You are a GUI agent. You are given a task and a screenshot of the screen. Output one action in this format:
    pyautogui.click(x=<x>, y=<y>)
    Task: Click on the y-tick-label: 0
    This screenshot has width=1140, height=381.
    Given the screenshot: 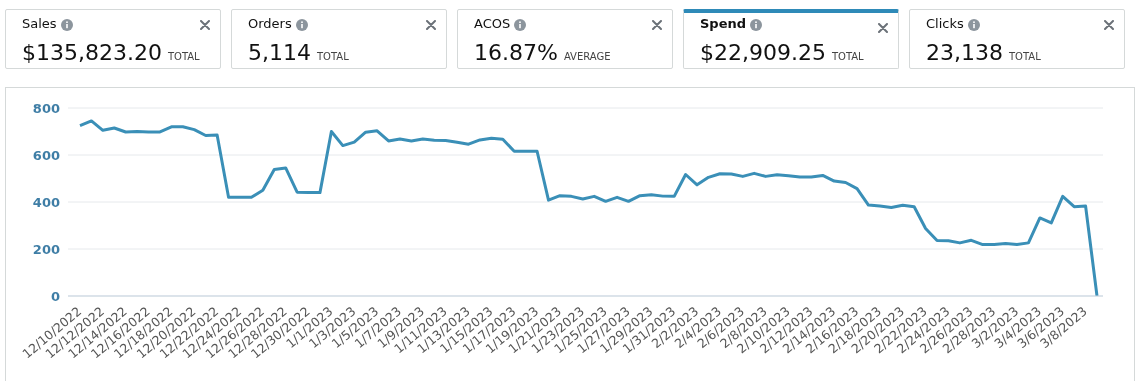 What is the action you would take?
    pyautogui.click(x=55, y=296)
    